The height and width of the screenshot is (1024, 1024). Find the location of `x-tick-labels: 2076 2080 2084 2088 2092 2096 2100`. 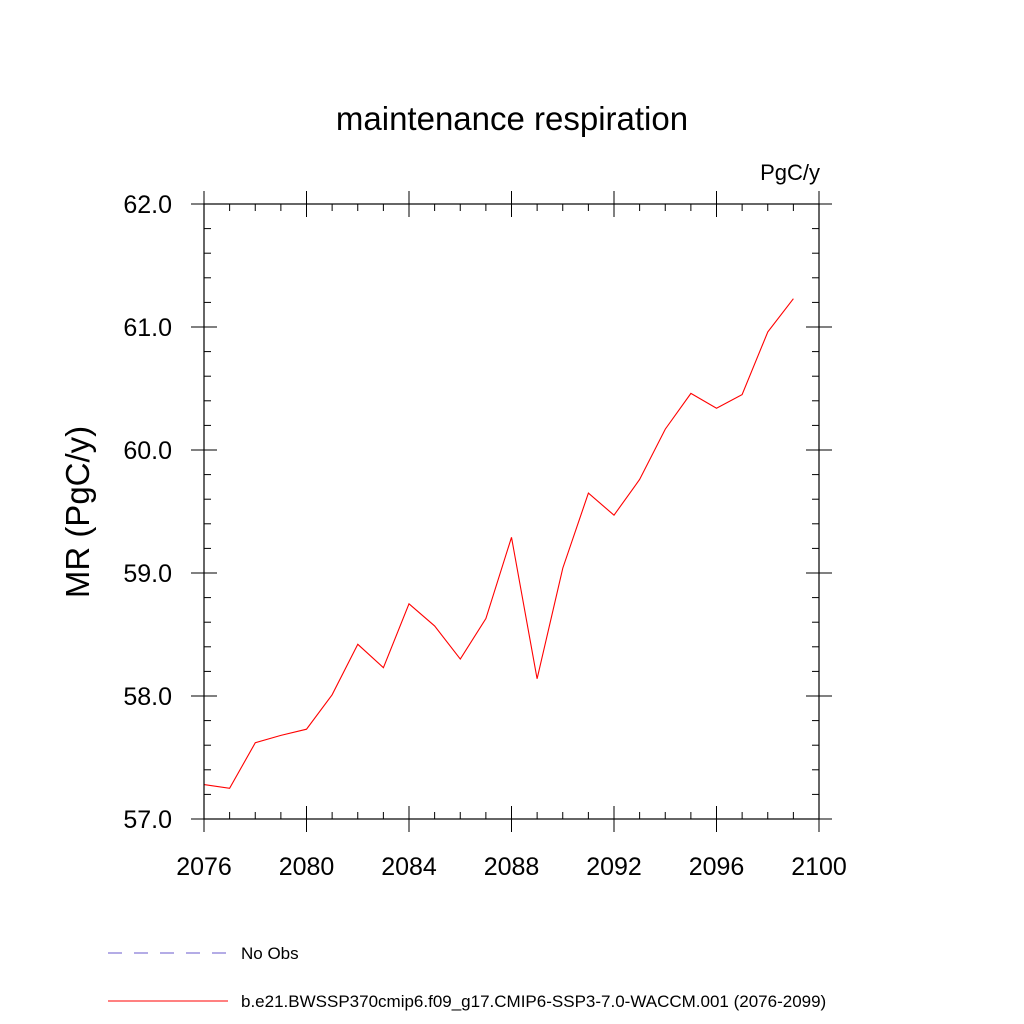

x-tick-labels: 2076 2080 2084 2088 2092 2096 2100 is located at coordinates (511, 867).